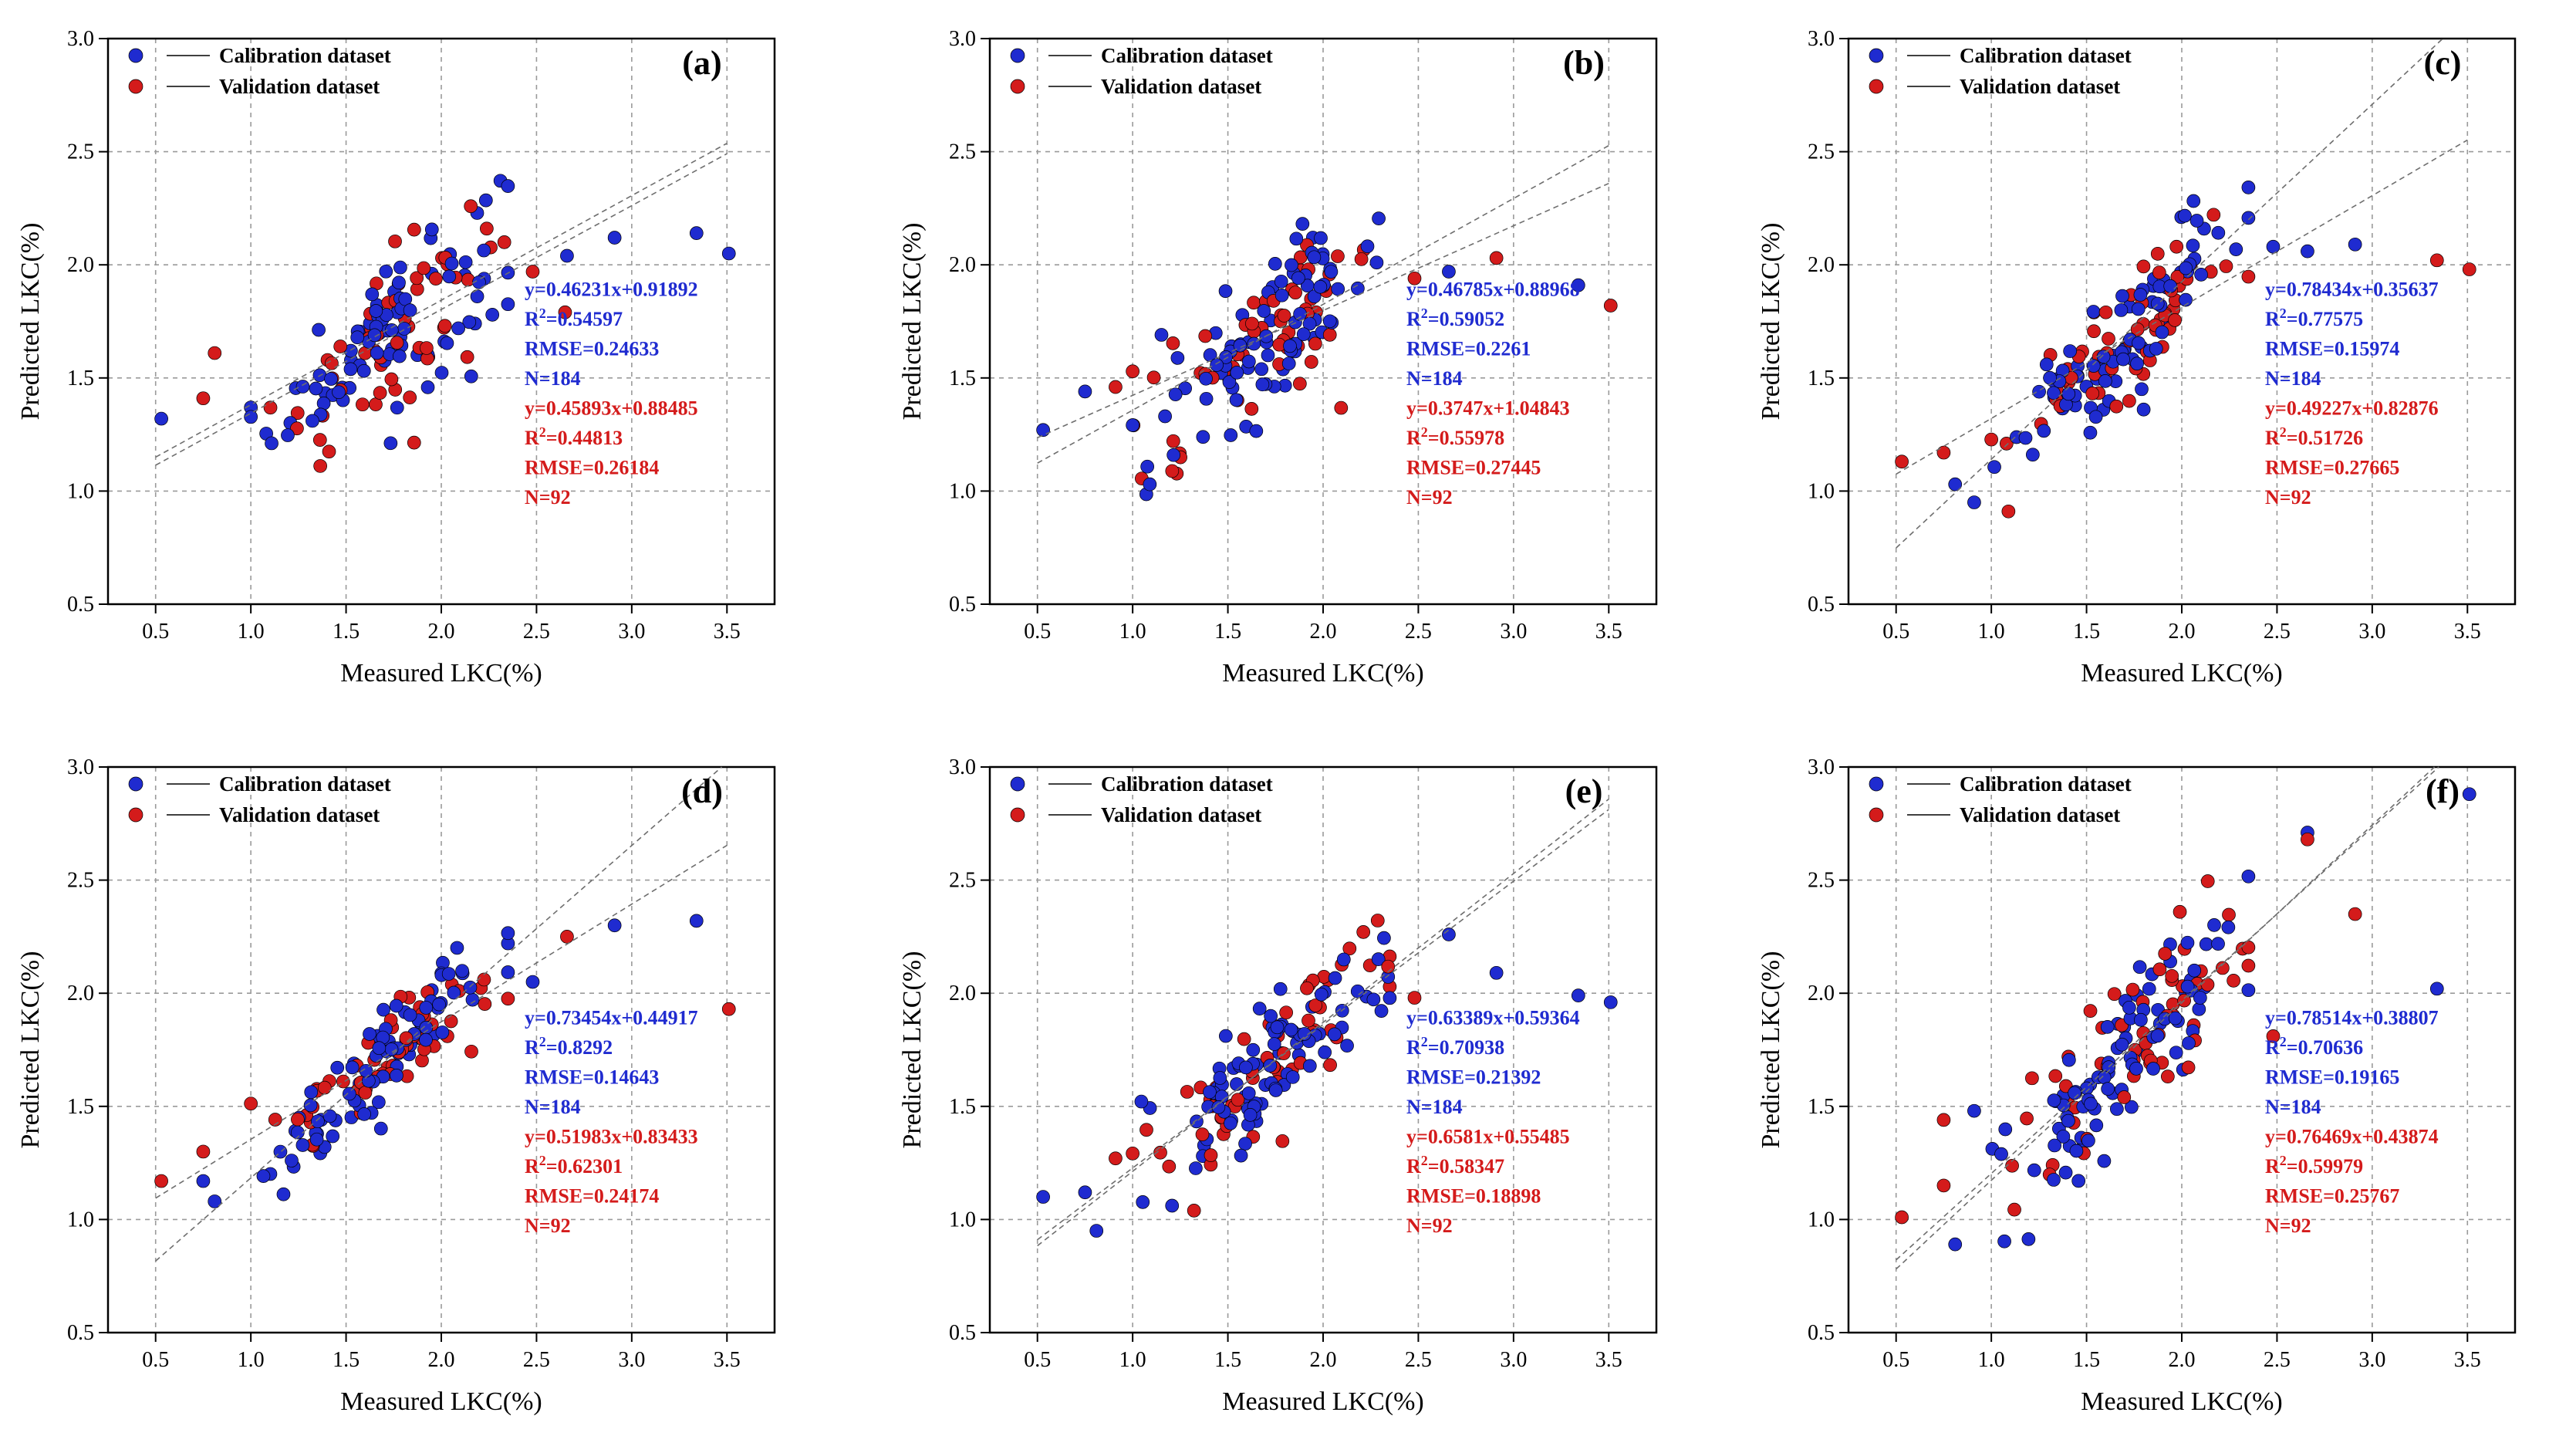 This screenshot has height=1436, width=2576. Describe the element at coordinates (1474, 1077) in the screenshot. I see `calibration-stat: RMSE=0.21392` at that location.